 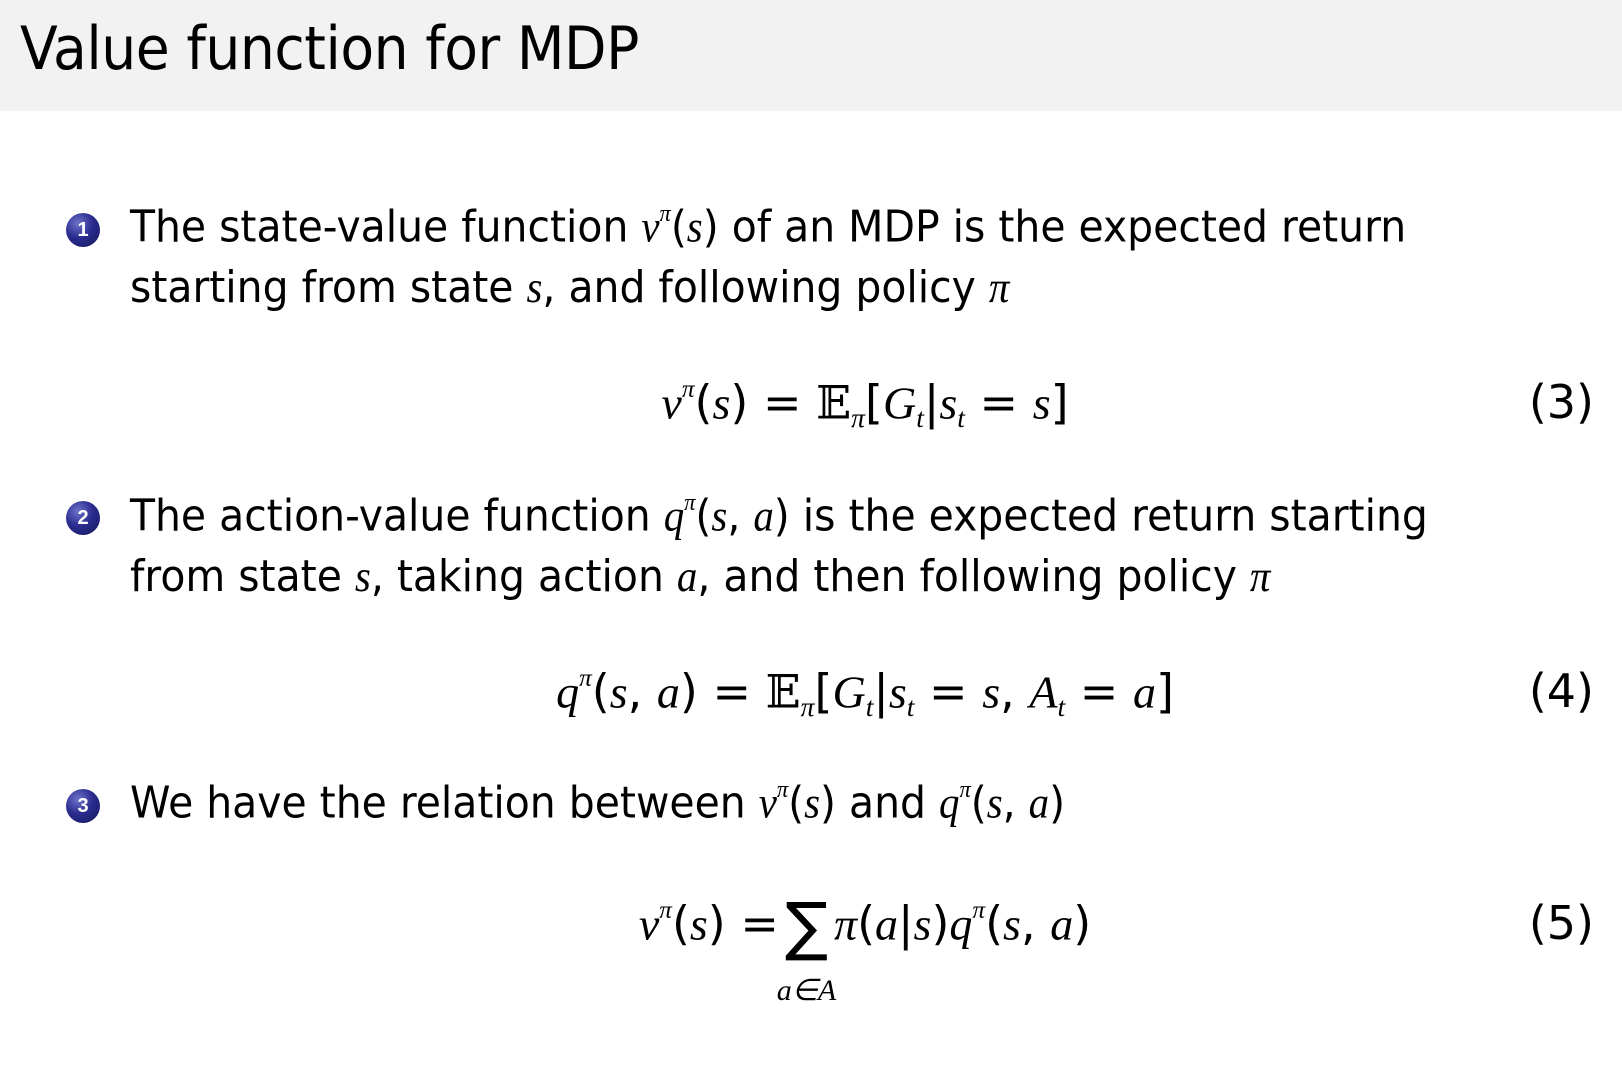 I want to click on text-segment: starting from state, so click(x=328, y=287).